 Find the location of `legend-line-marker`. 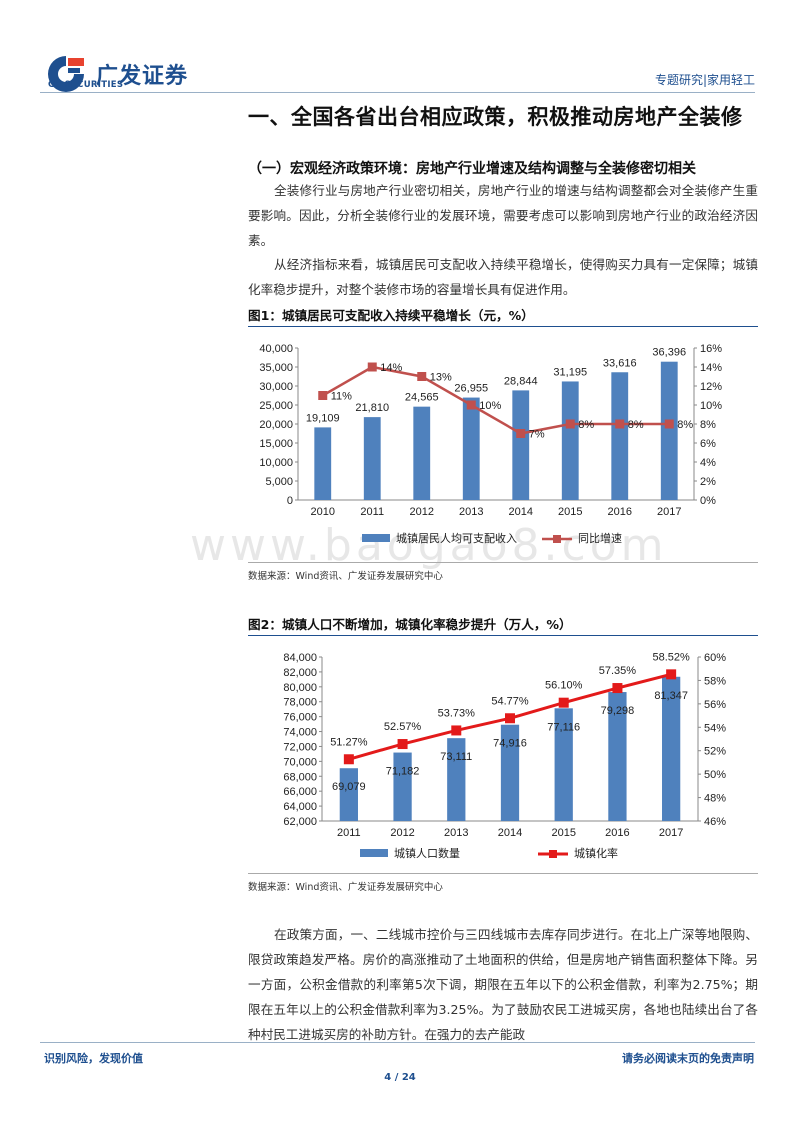

legend-line-marker is located at coordinates (557, 539).